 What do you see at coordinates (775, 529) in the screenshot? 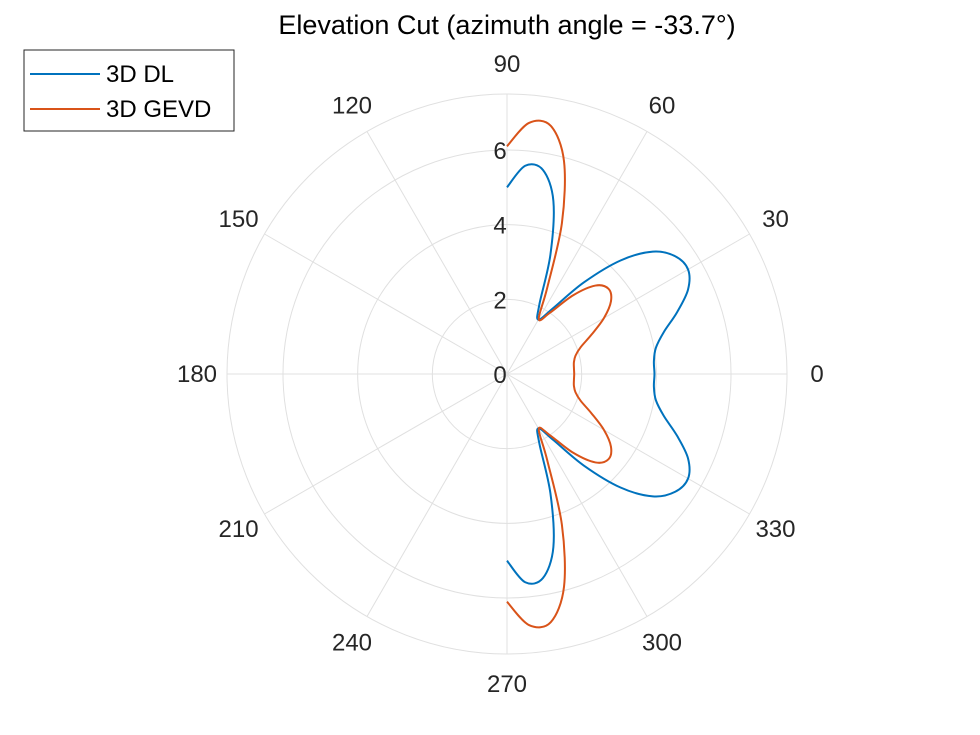
I see `theta-tick-label-330: 330` at bounding box center [775, 529].